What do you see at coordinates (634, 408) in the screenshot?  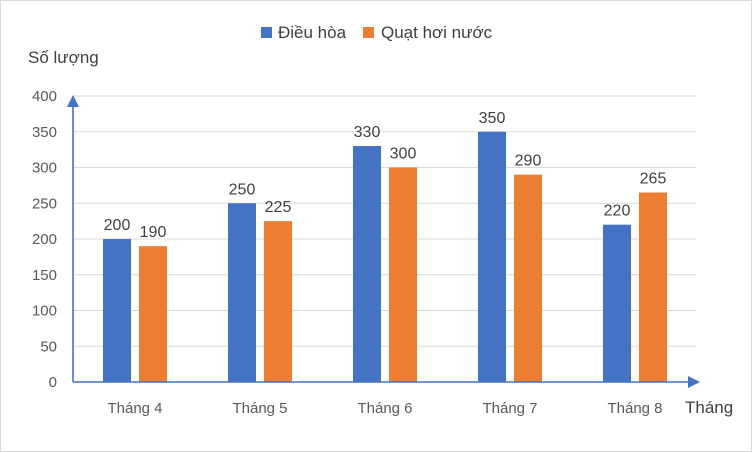 I see `x-tick-label: Tháng 8` at bounding box center [634, 408].